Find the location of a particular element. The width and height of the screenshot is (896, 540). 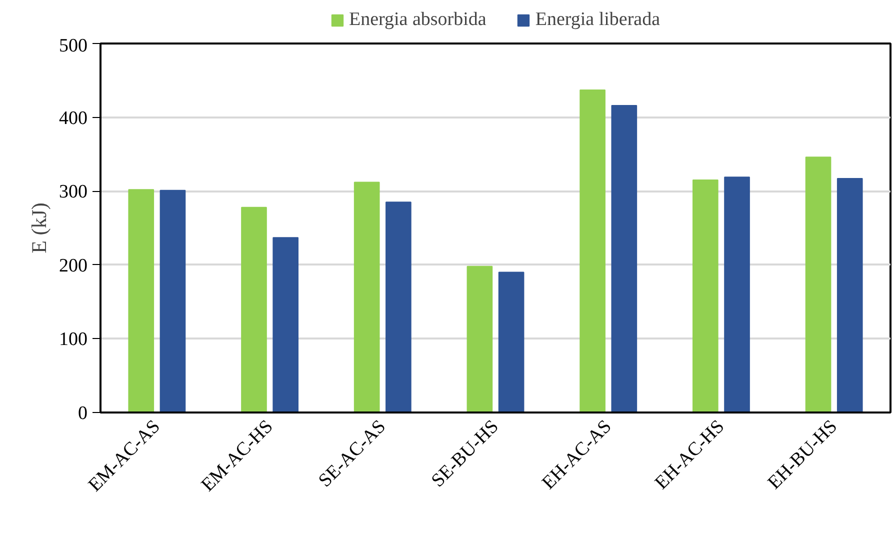

y-tick-label: 500 is located at coordinates (73, 46).